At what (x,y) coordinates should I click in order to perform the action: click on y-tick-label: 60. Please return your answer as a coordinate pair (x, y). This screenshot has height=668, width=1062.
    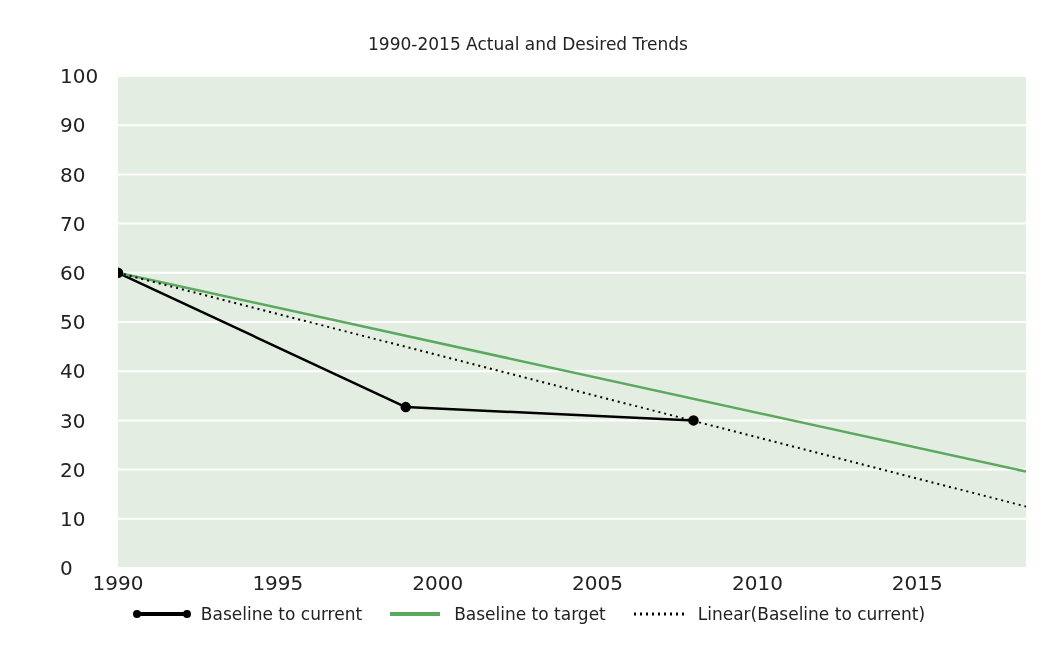
    Looking at the image, I should click on (73, 272).